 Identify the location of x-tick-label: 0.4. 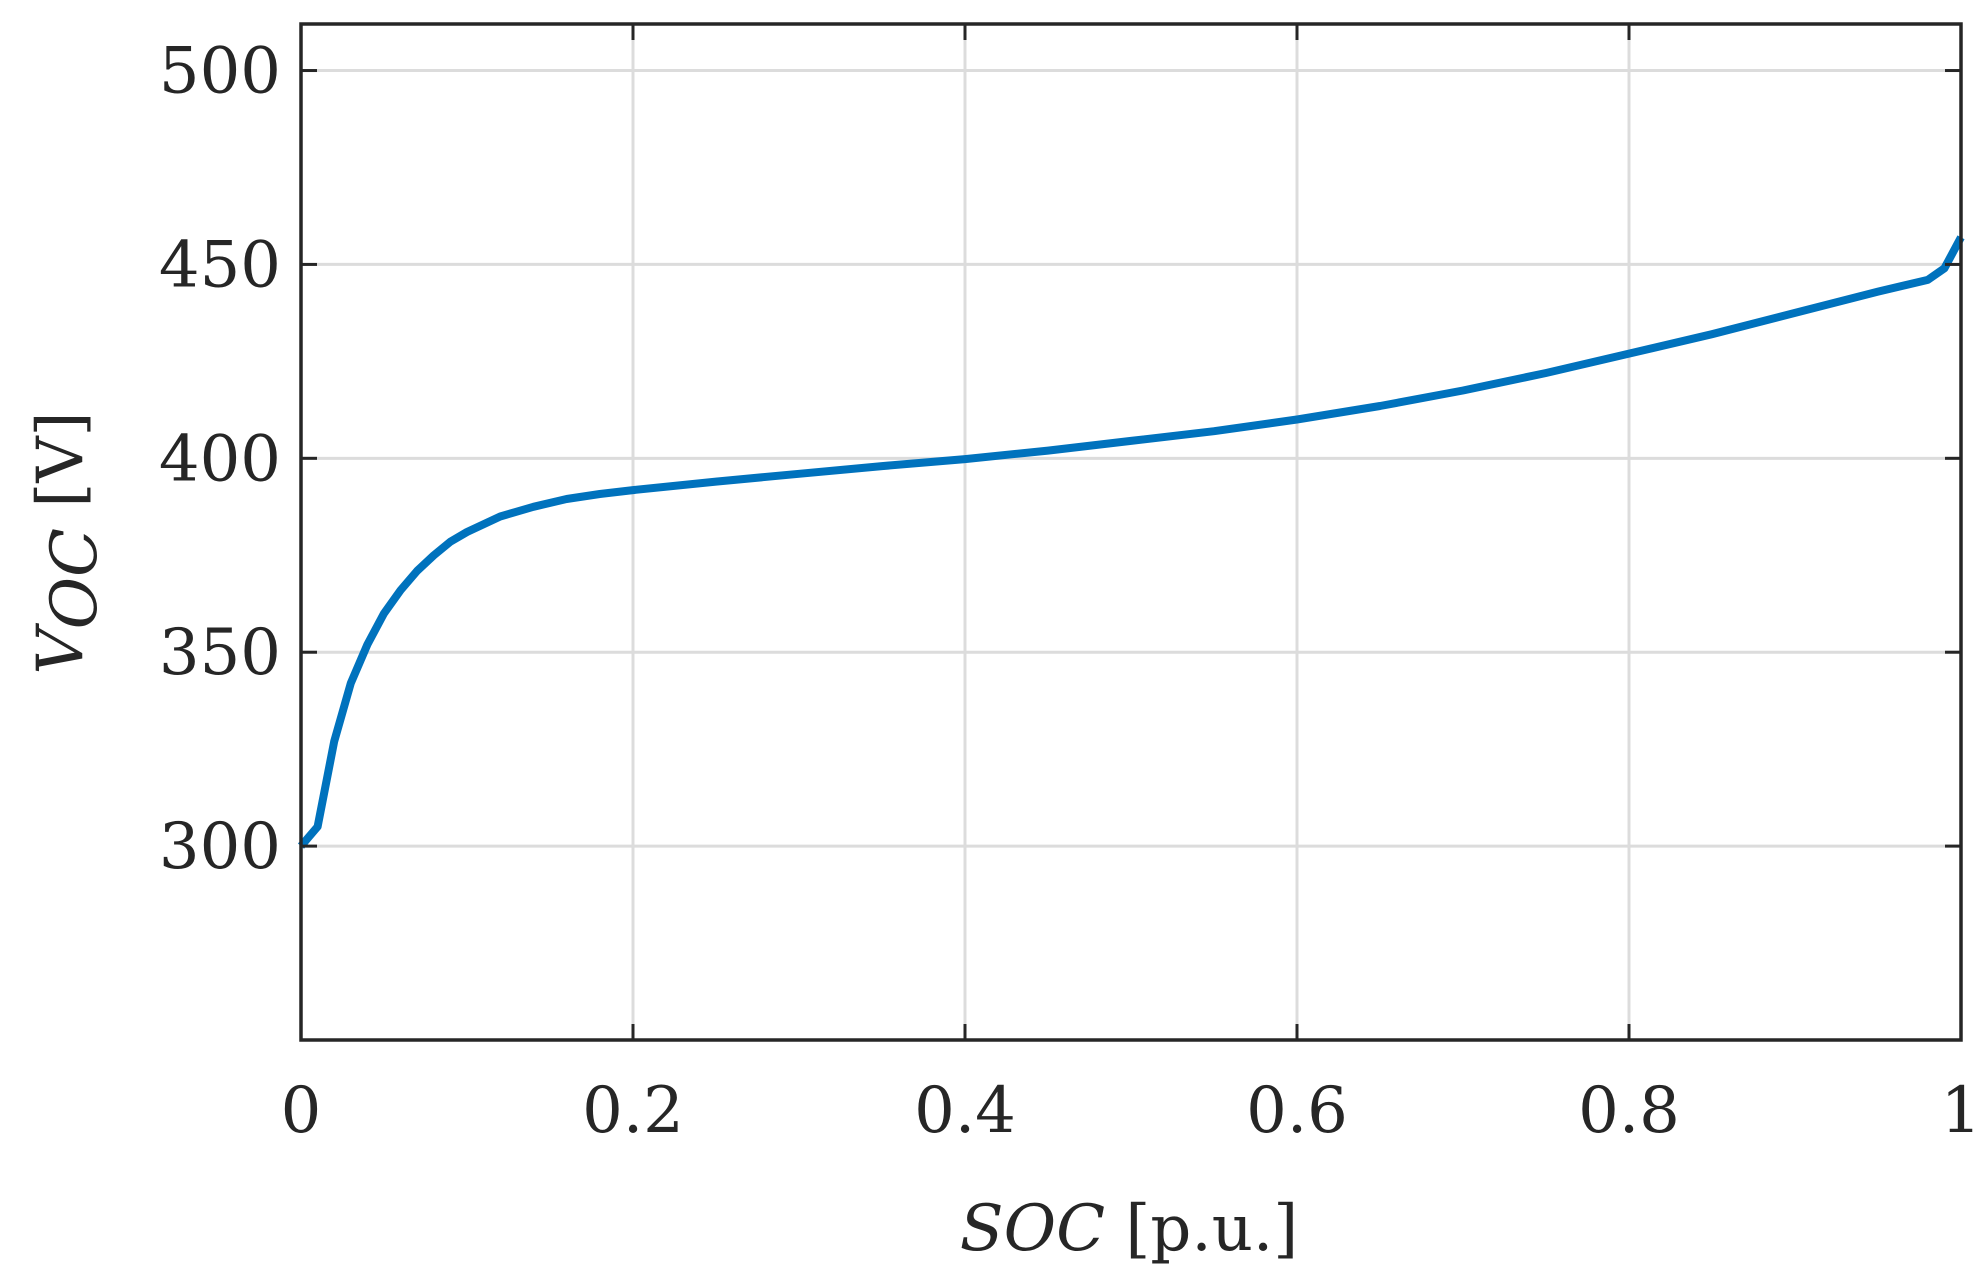
(965, 1111).